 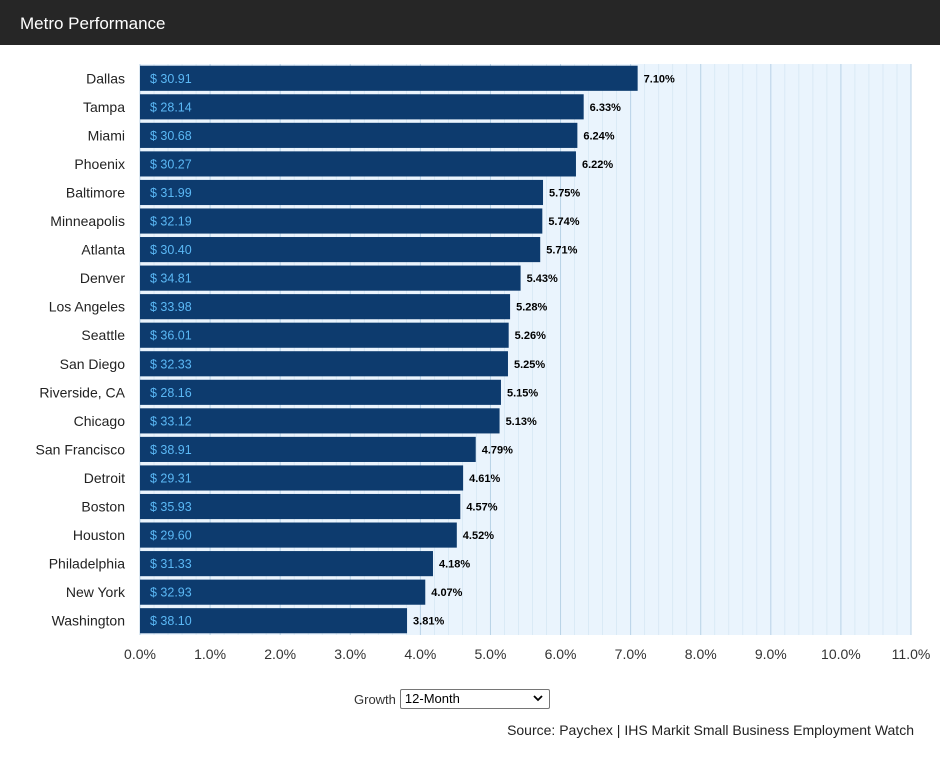 I want to click on data-label: 6.22%, so click(x=597, y=165).